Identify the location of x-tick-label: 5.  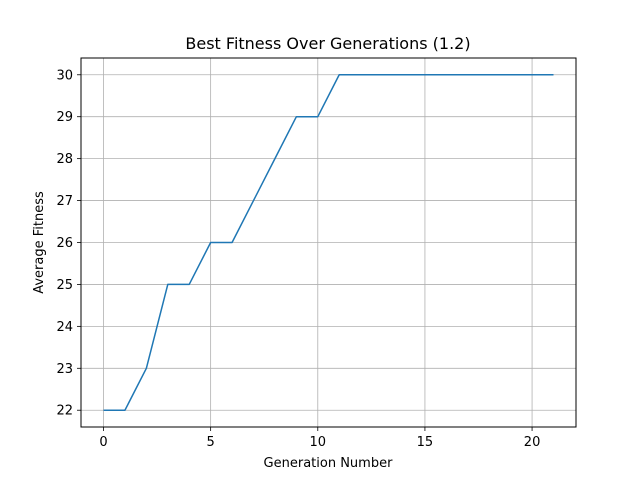
(211, 442).